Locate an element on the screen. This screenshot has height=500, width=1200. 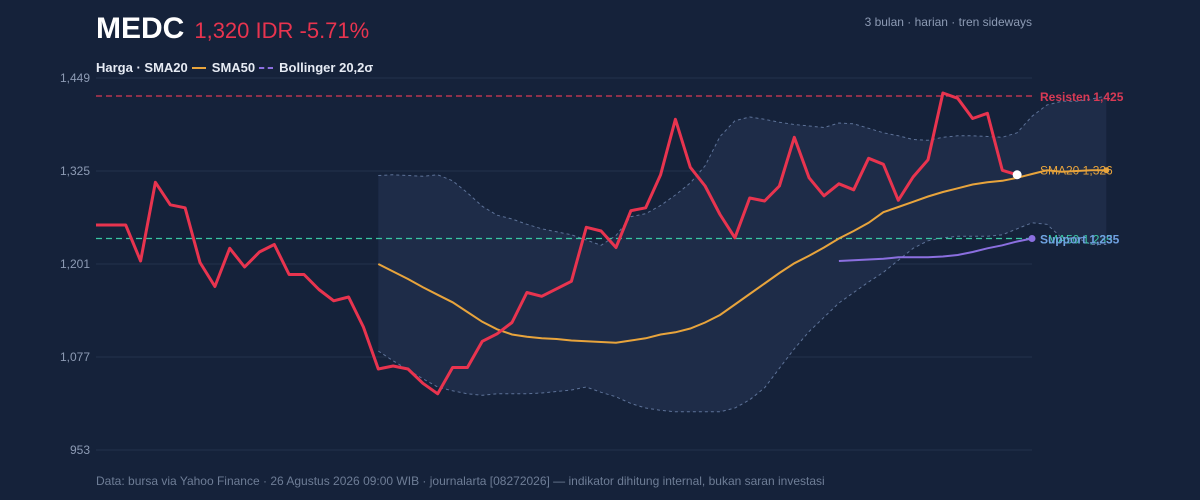
legend-sma20: SMA20 is located at coordinates (166, 67).